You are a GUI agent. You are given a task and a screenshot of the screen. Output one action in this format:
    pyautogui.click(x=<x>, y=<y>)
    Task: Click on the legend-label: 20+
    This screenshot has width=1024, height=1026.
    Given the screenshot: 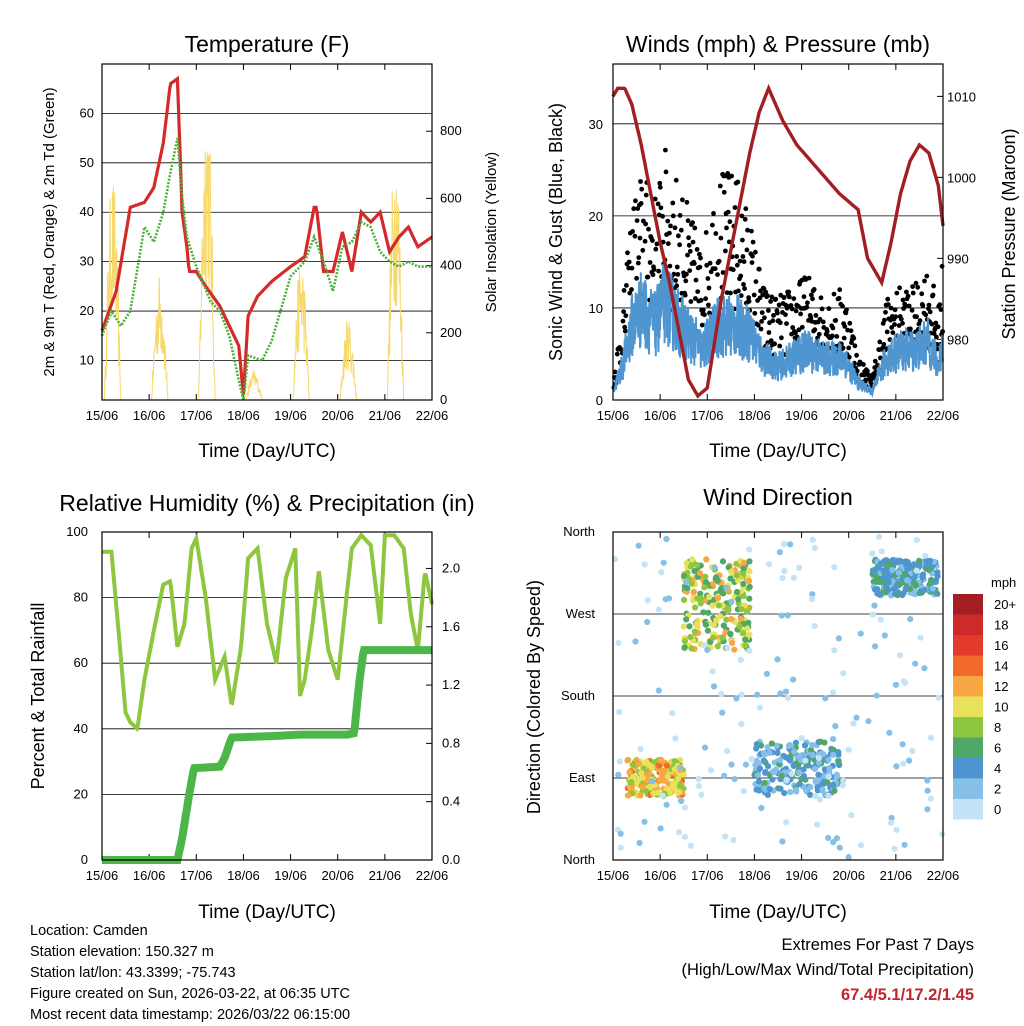 What is the action you would take?
    pyautogui.click(x=1005, y=604)
    